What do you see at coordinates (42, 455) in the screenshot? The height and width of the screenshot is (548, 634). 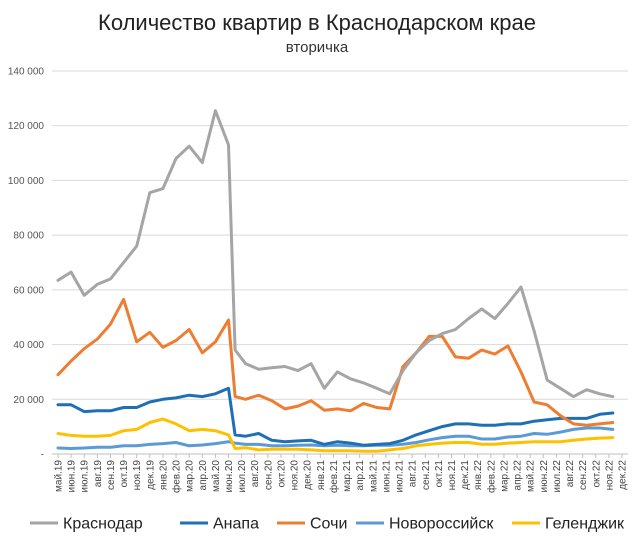 I see `y-tick-label: -` at bounding box center [42, 455].